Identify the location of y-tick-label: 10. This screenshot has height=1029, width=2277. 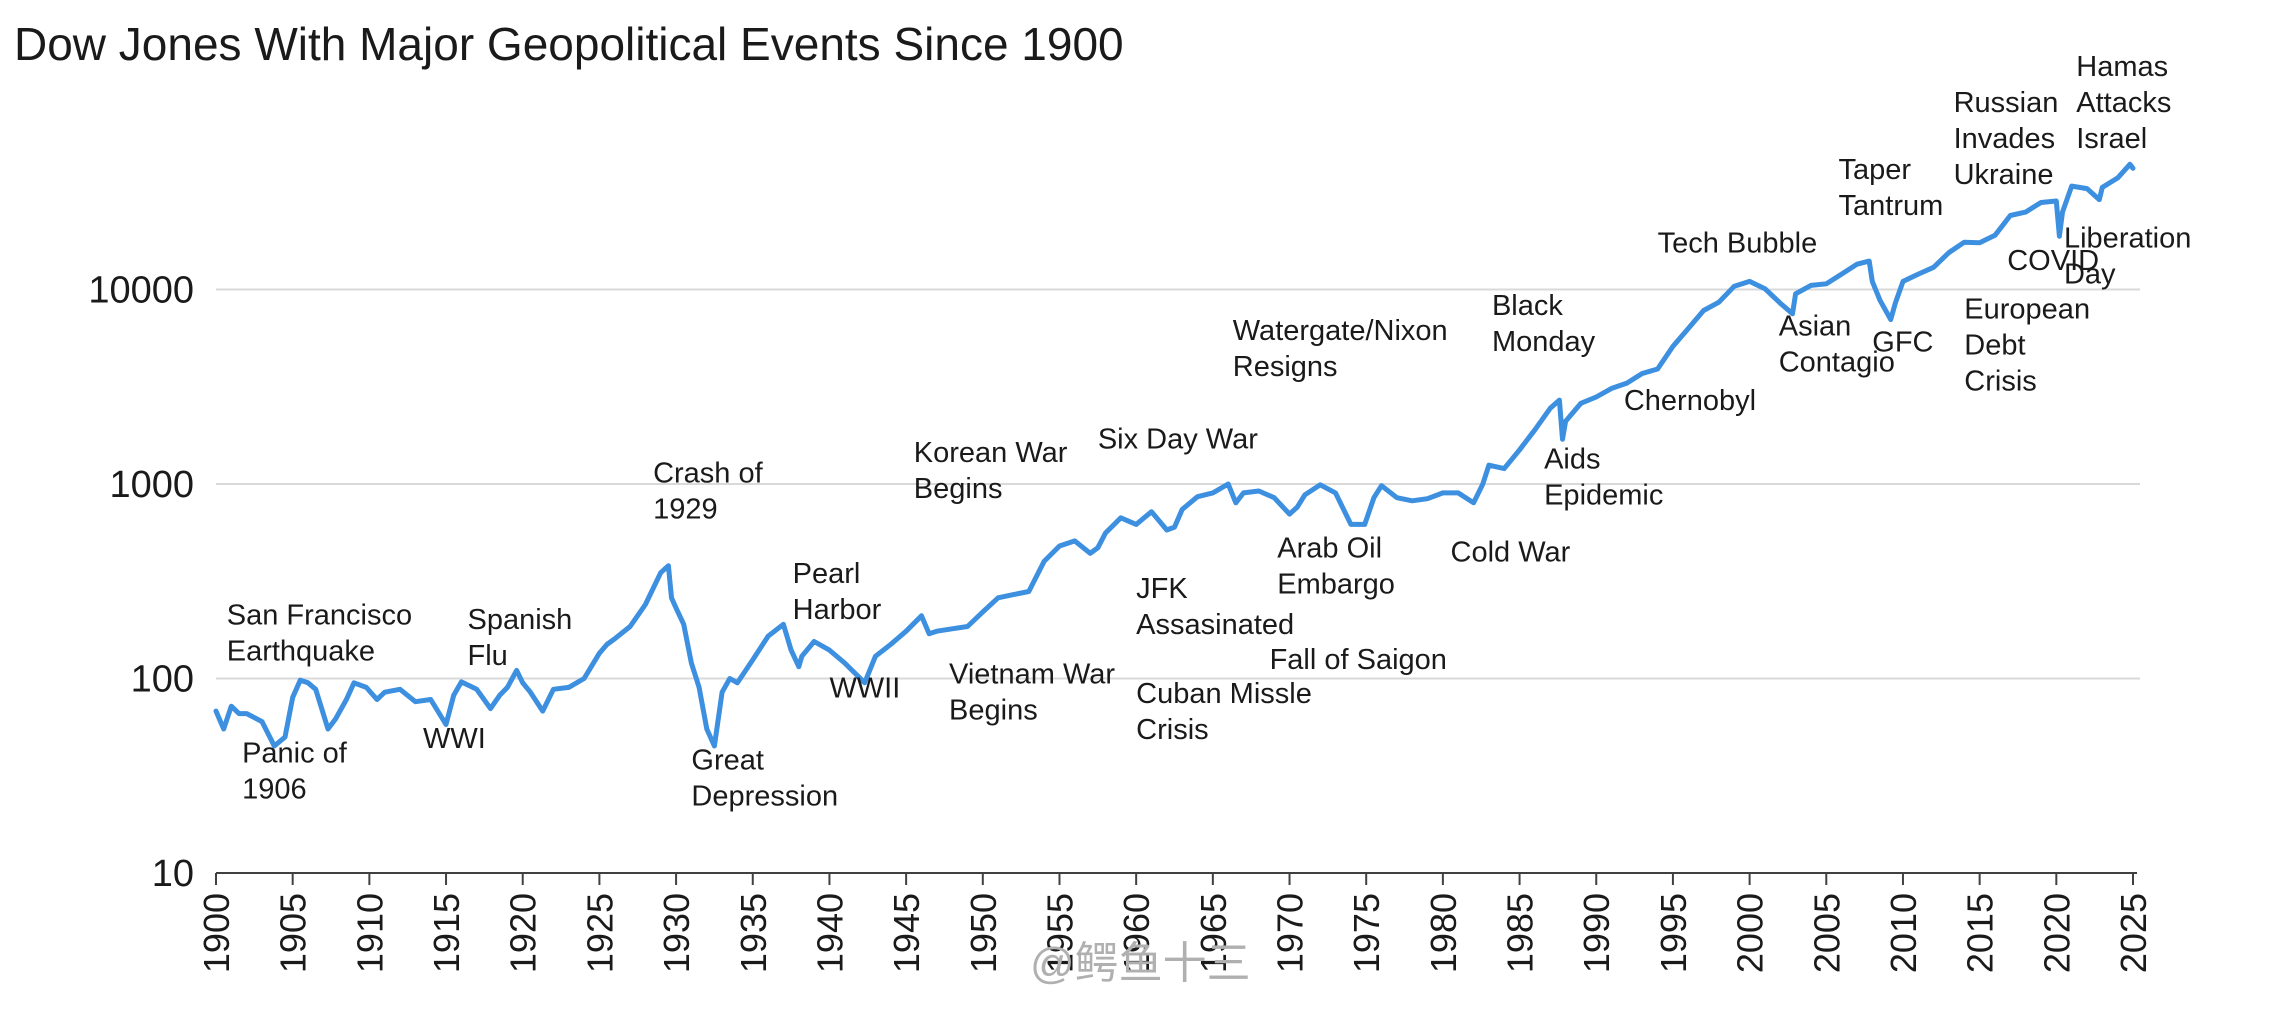
(173, 874).